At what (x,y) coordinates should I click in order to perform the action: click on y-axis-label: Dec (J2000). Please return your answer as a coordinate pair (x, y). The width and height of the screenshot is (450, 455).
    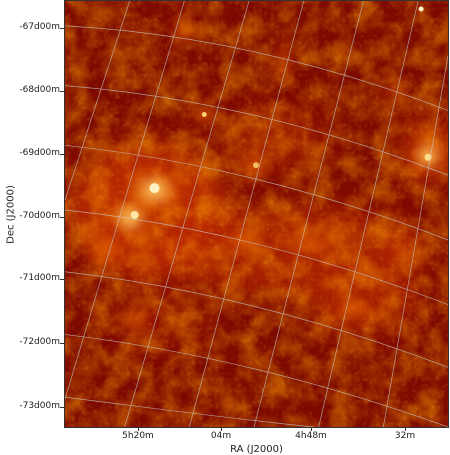
    Looking at the image, I should click on (11, 214).